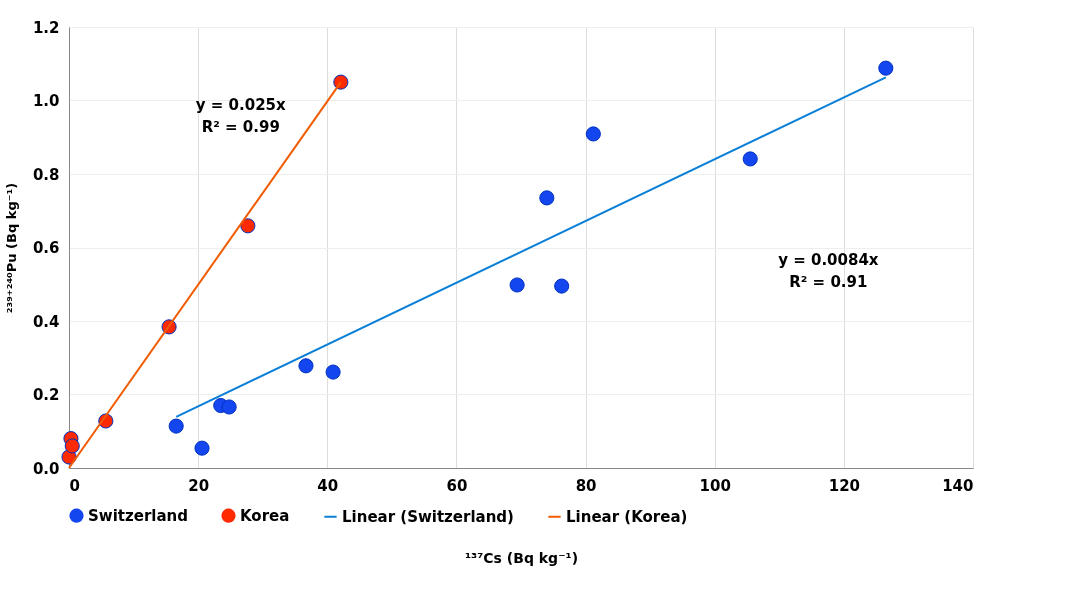  Describe the element at coordinates (627, 516) in the screenshot. I see `legend-label: Linear (Korea)` at that location.